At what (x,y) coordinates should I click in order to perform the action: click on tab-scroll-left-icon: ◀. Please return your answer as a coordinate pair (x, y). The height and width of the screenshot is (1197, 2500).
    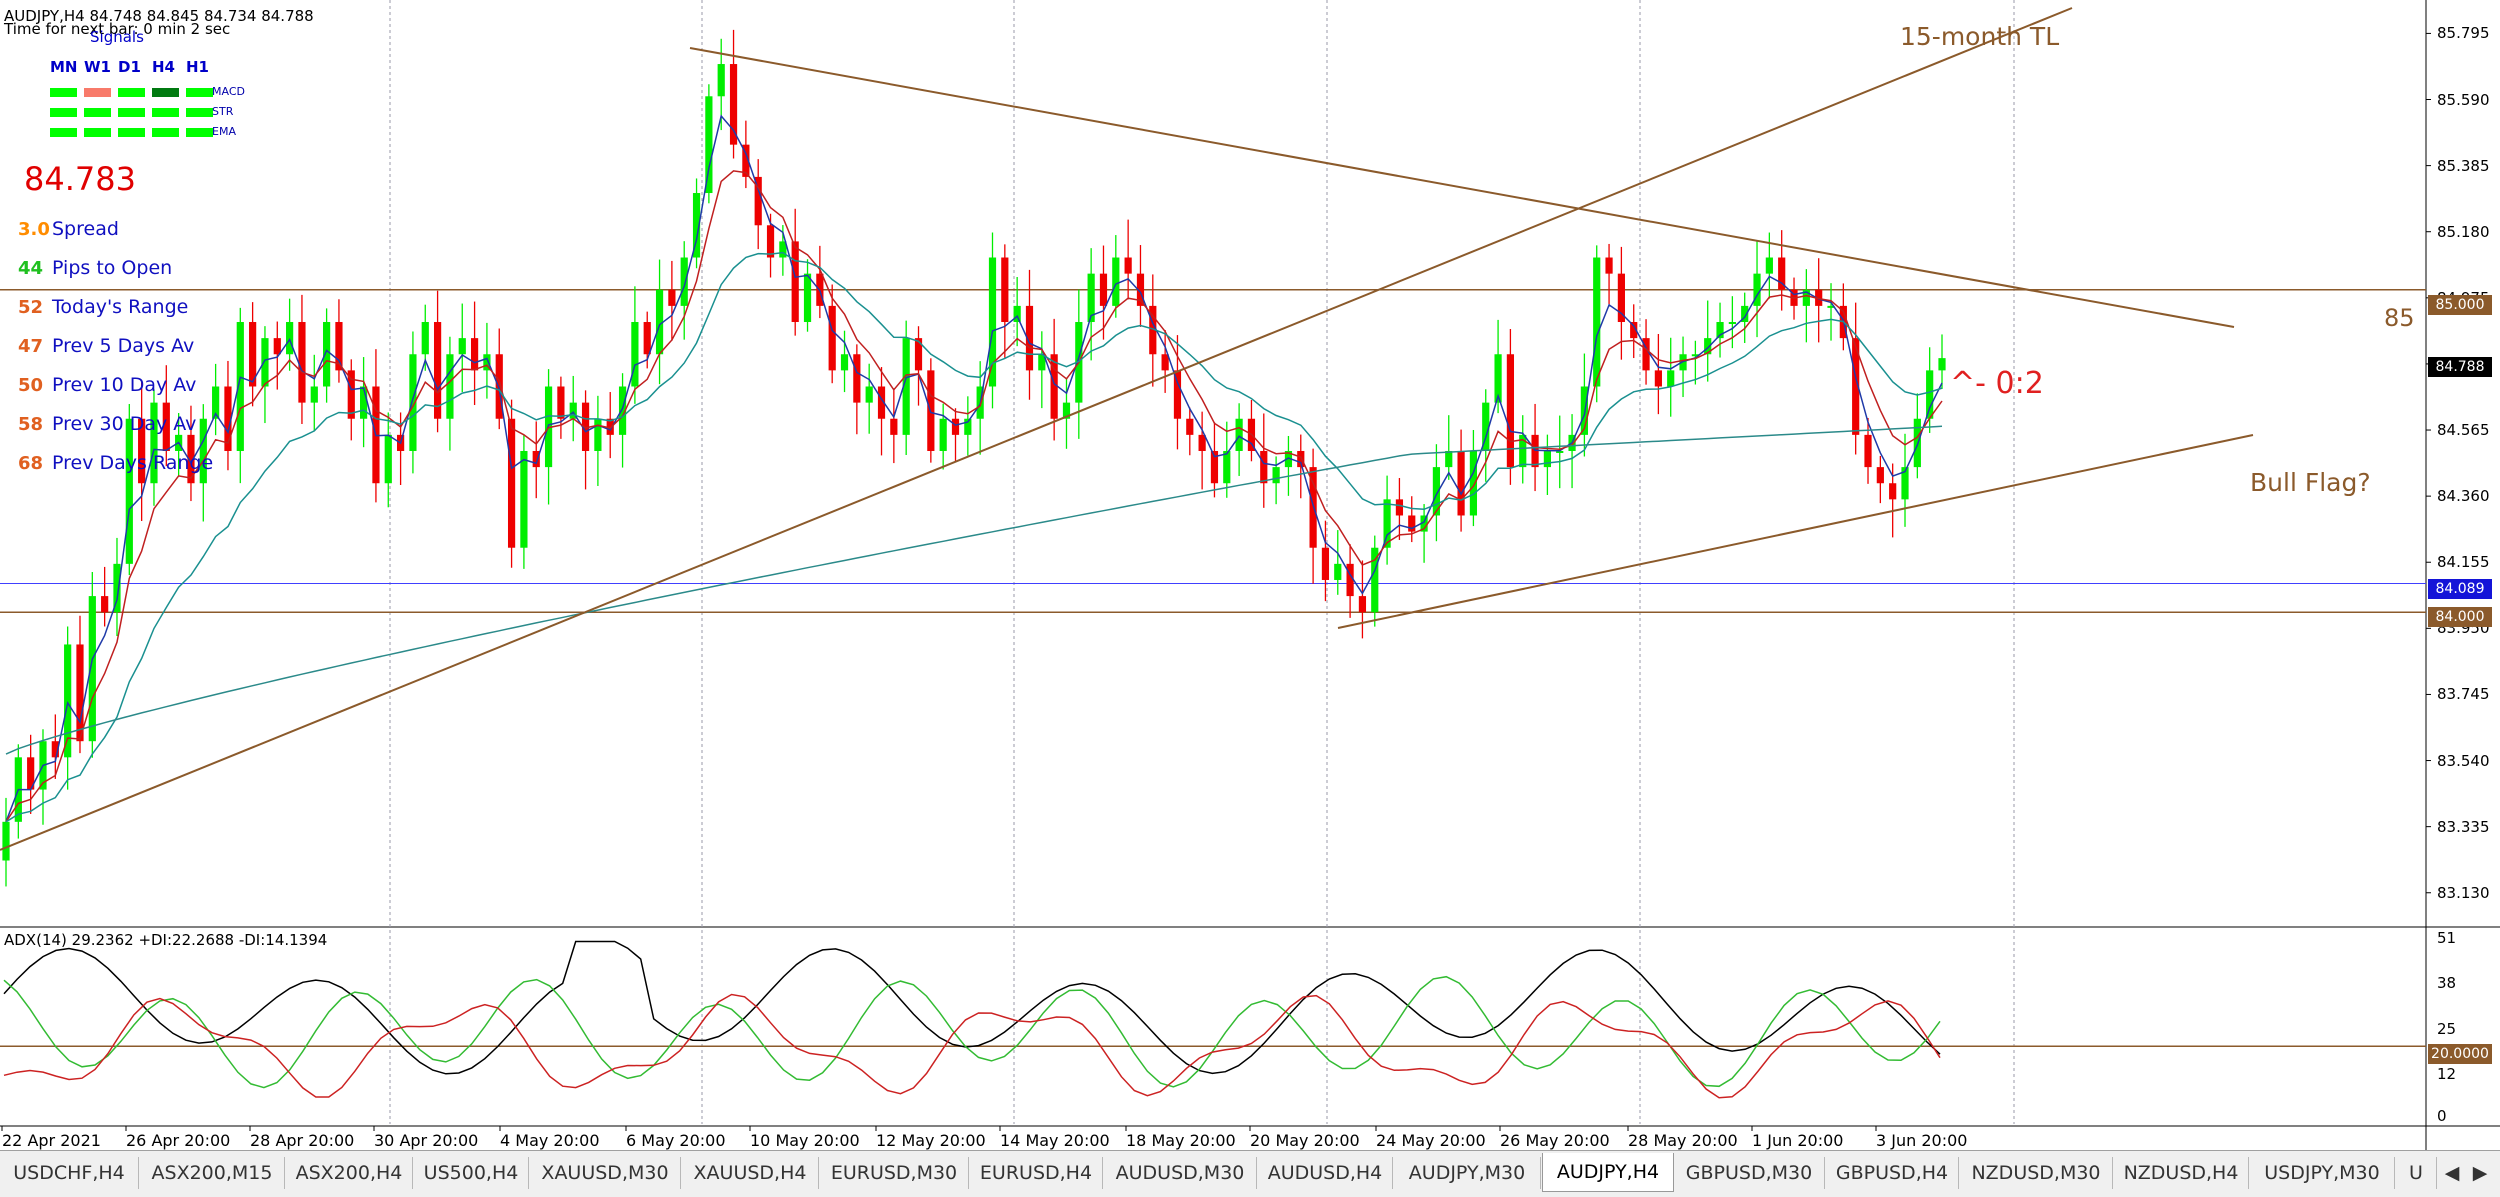
    Looking at the image, I should click on (2452, 1173).